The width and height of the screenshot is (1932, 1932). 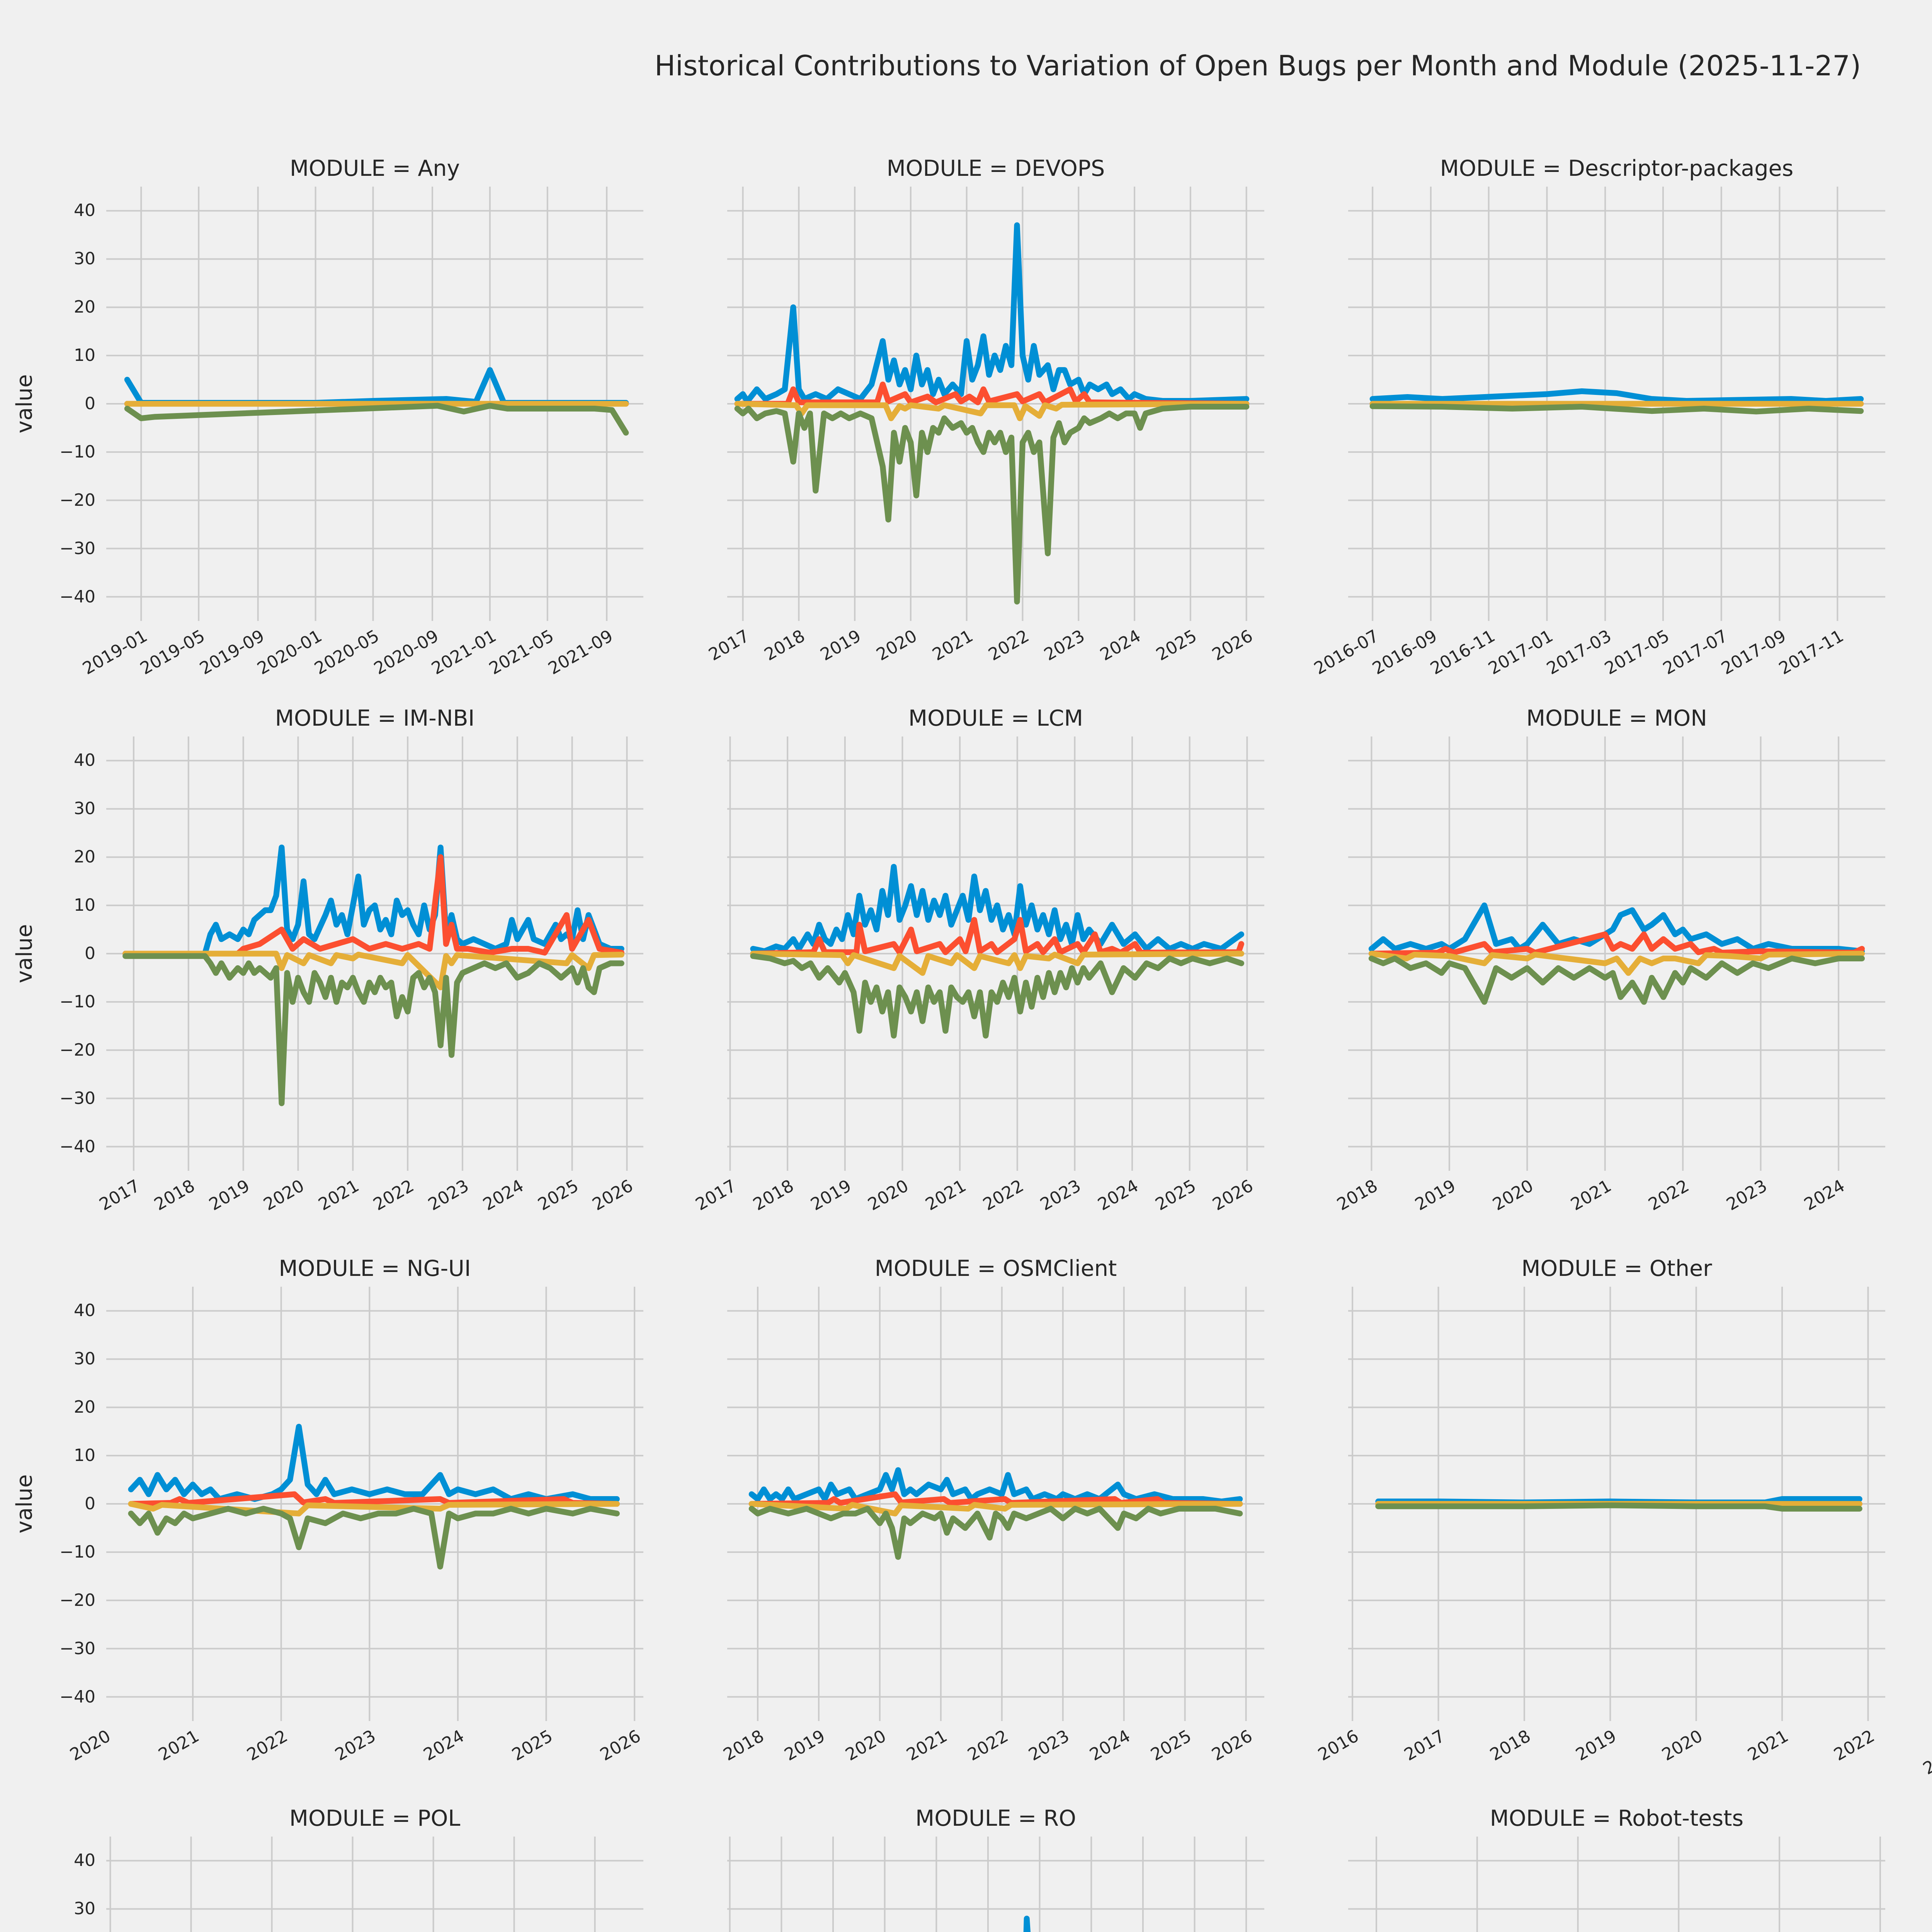 I want to click on facet-title: MODULE = POL, so click(x=375, y=1818).